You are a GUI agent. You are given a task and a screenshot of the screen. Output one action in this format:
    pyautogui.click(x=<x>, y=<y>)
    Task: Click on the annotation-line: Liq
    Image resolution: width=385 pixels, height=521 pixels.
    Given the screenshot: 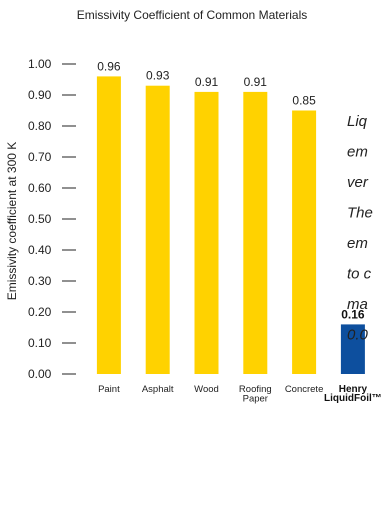 What is the action you would take?
    pyautogui.click(x=357, y=121)
    